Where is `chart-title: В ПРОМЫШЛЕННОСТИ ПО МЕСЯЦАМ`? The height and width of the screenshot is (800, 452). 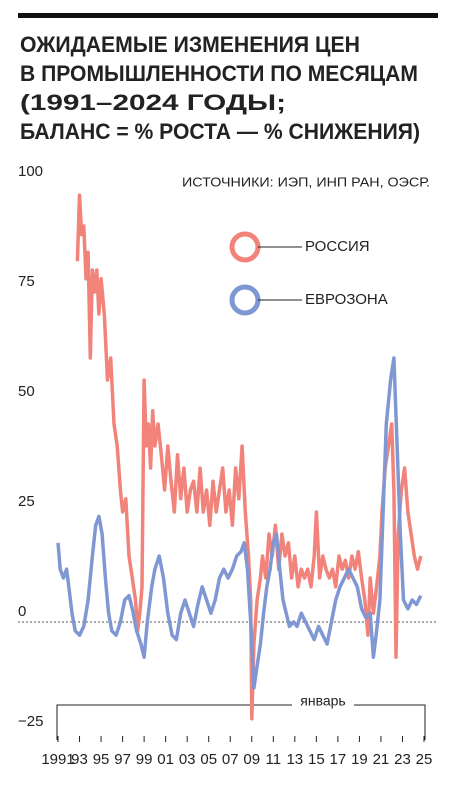 chart-title: В ПРОМЫШЛЕННОСТИ ПО МЕСЯЦАМ is located at coordinates (219, 73).